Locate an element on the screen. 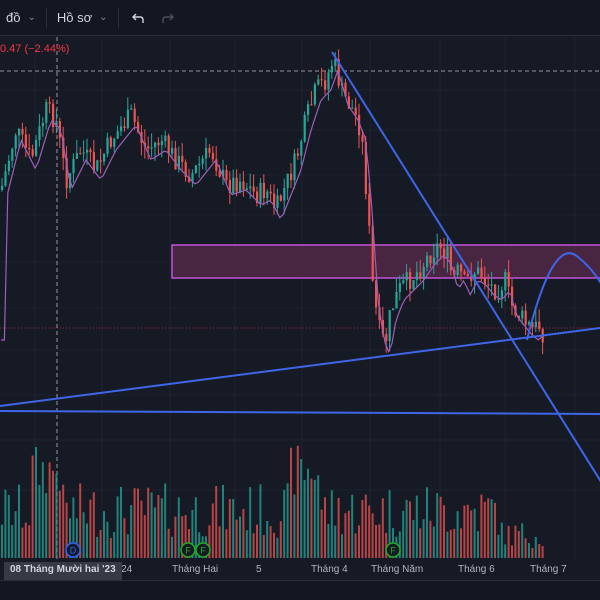 This screenshot has height=600, width=600. undo-icon is located at coordinates (137, 18).